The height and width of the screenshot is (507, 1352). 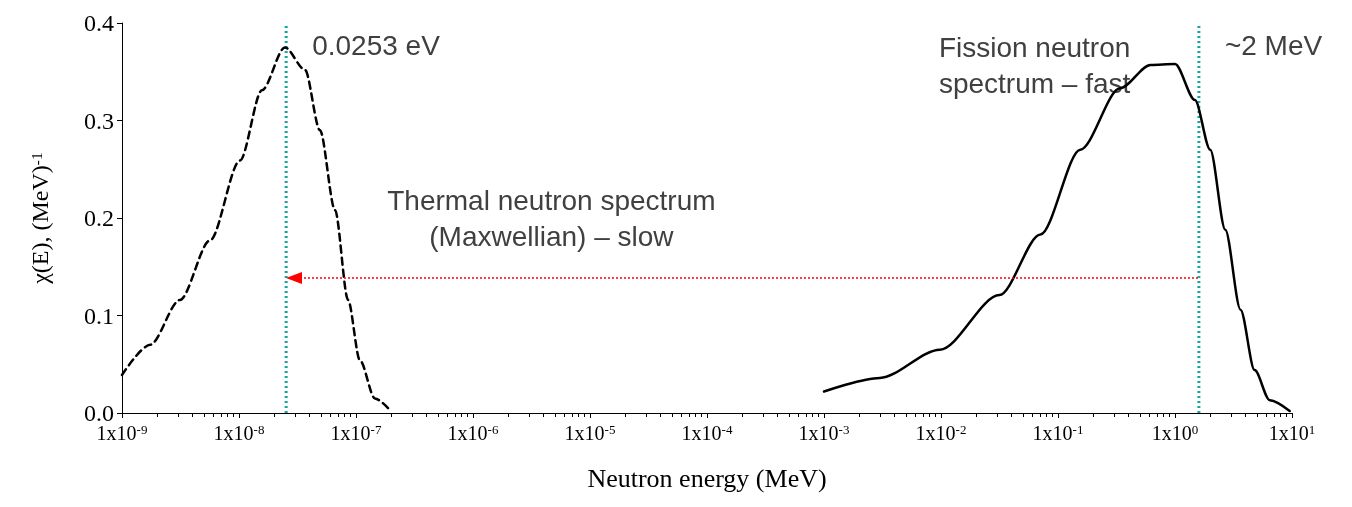 What do you see at coordinates (99, 120) in the screenshot?
I see `y-tick-label: 0.3` at bounding box center [99, 120].